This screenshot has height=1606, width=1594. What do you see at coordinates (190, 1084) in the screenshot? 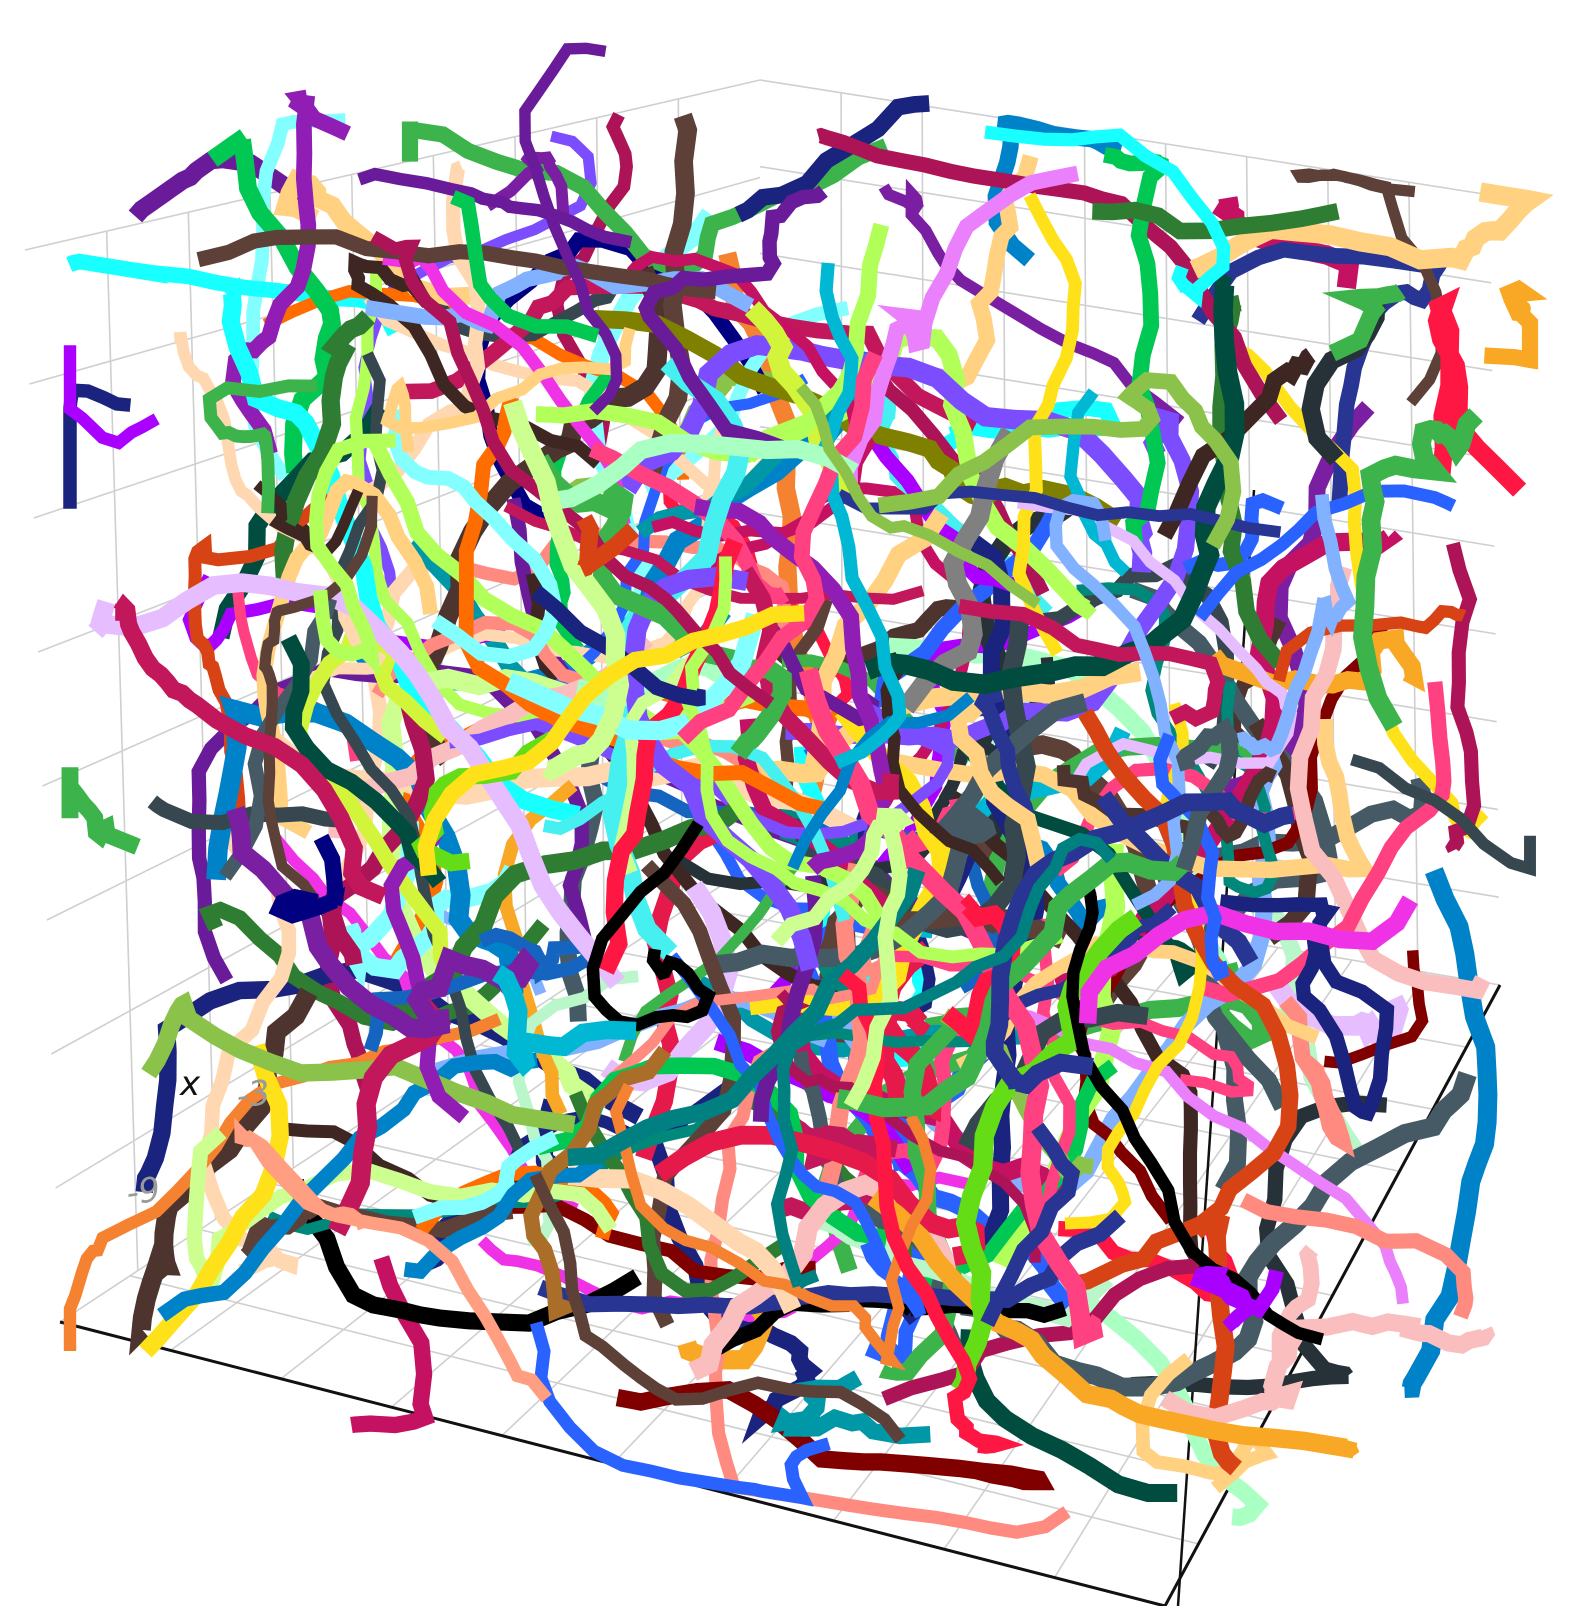
I see `x-axis-label: x` at bounding box center [190, 1084].